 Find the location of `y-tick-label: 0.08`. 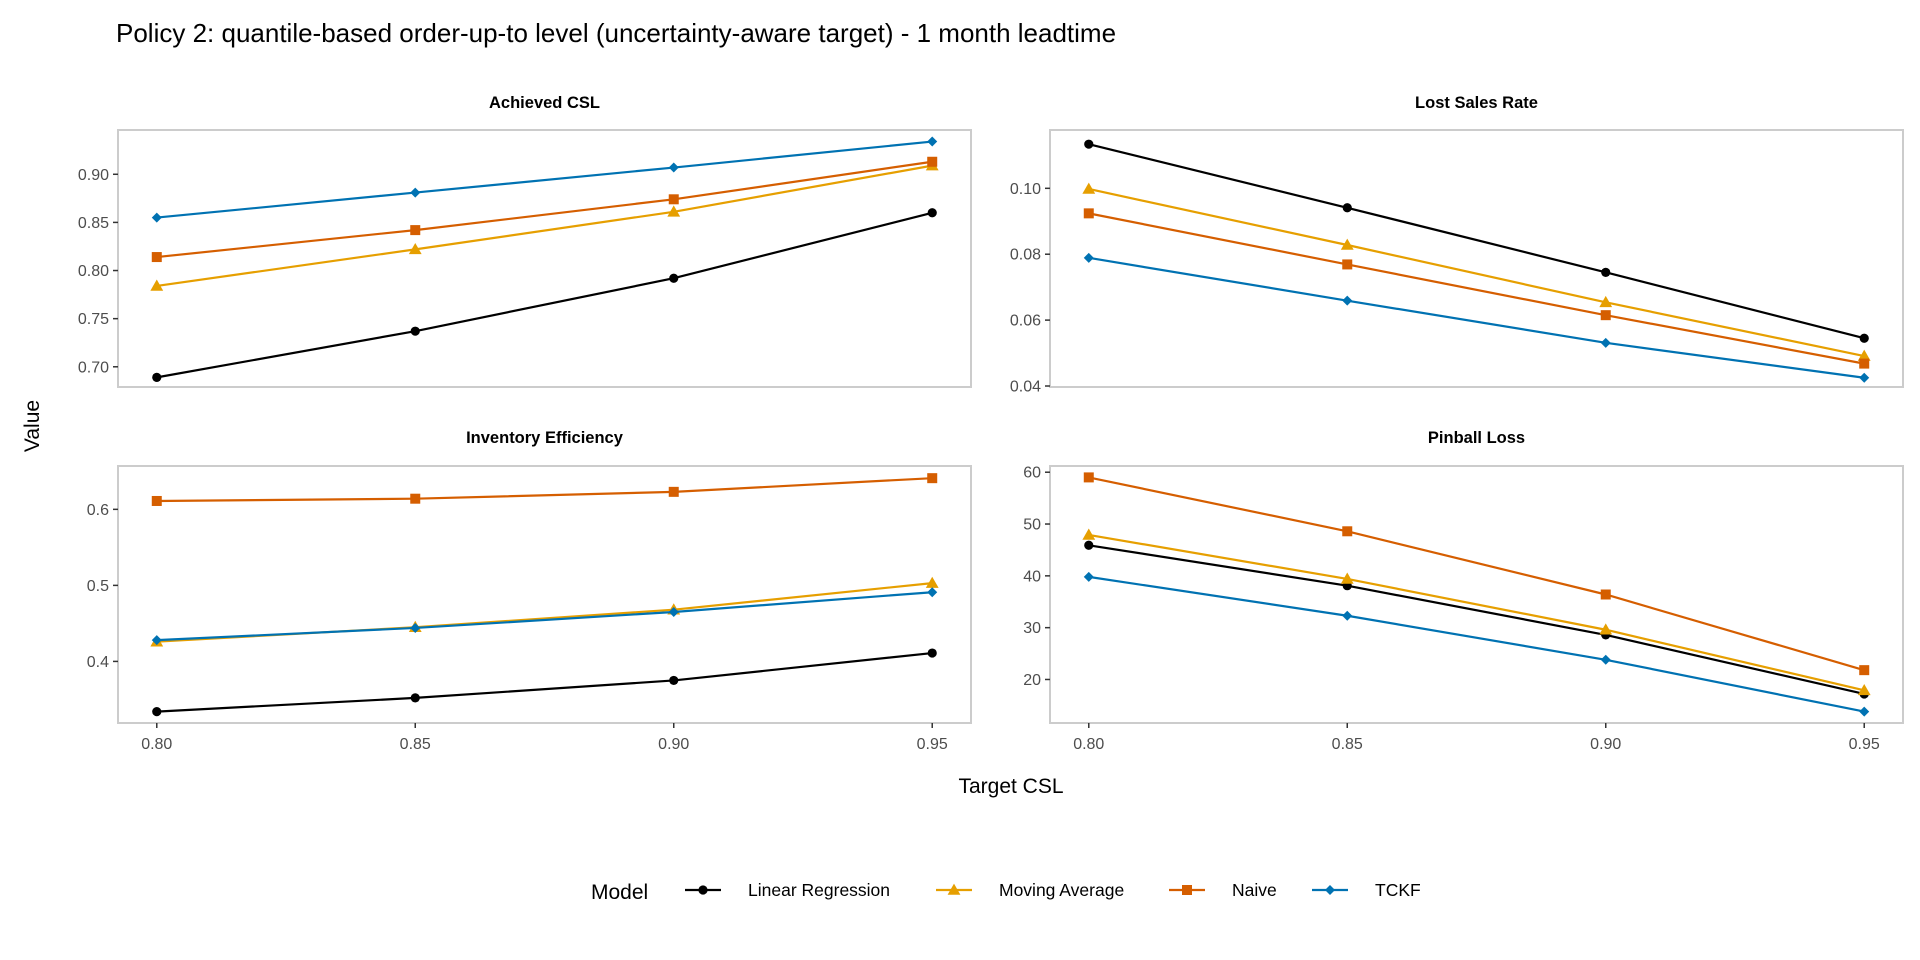

y-tick-label: 0.08 is located at coordinates (1025, 255).